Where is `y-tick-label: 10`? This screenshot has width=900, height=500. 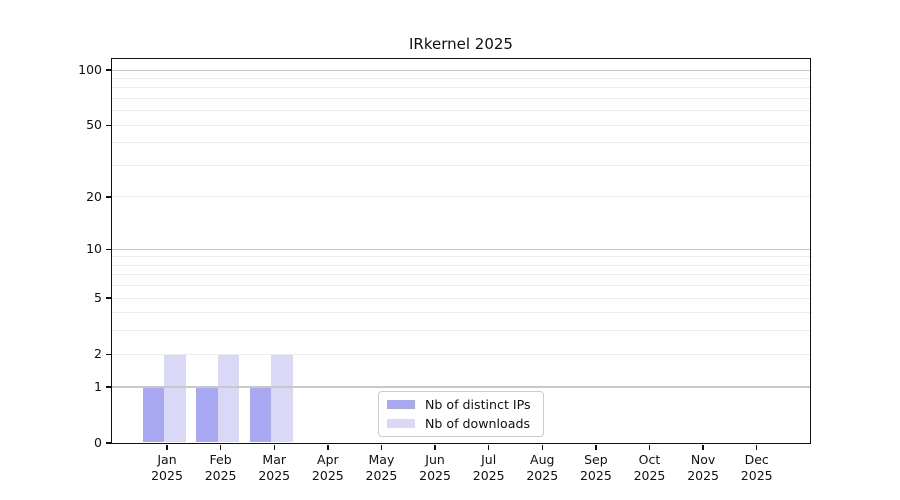
y-tick-label: 10 is located at coordinates (94, 249).